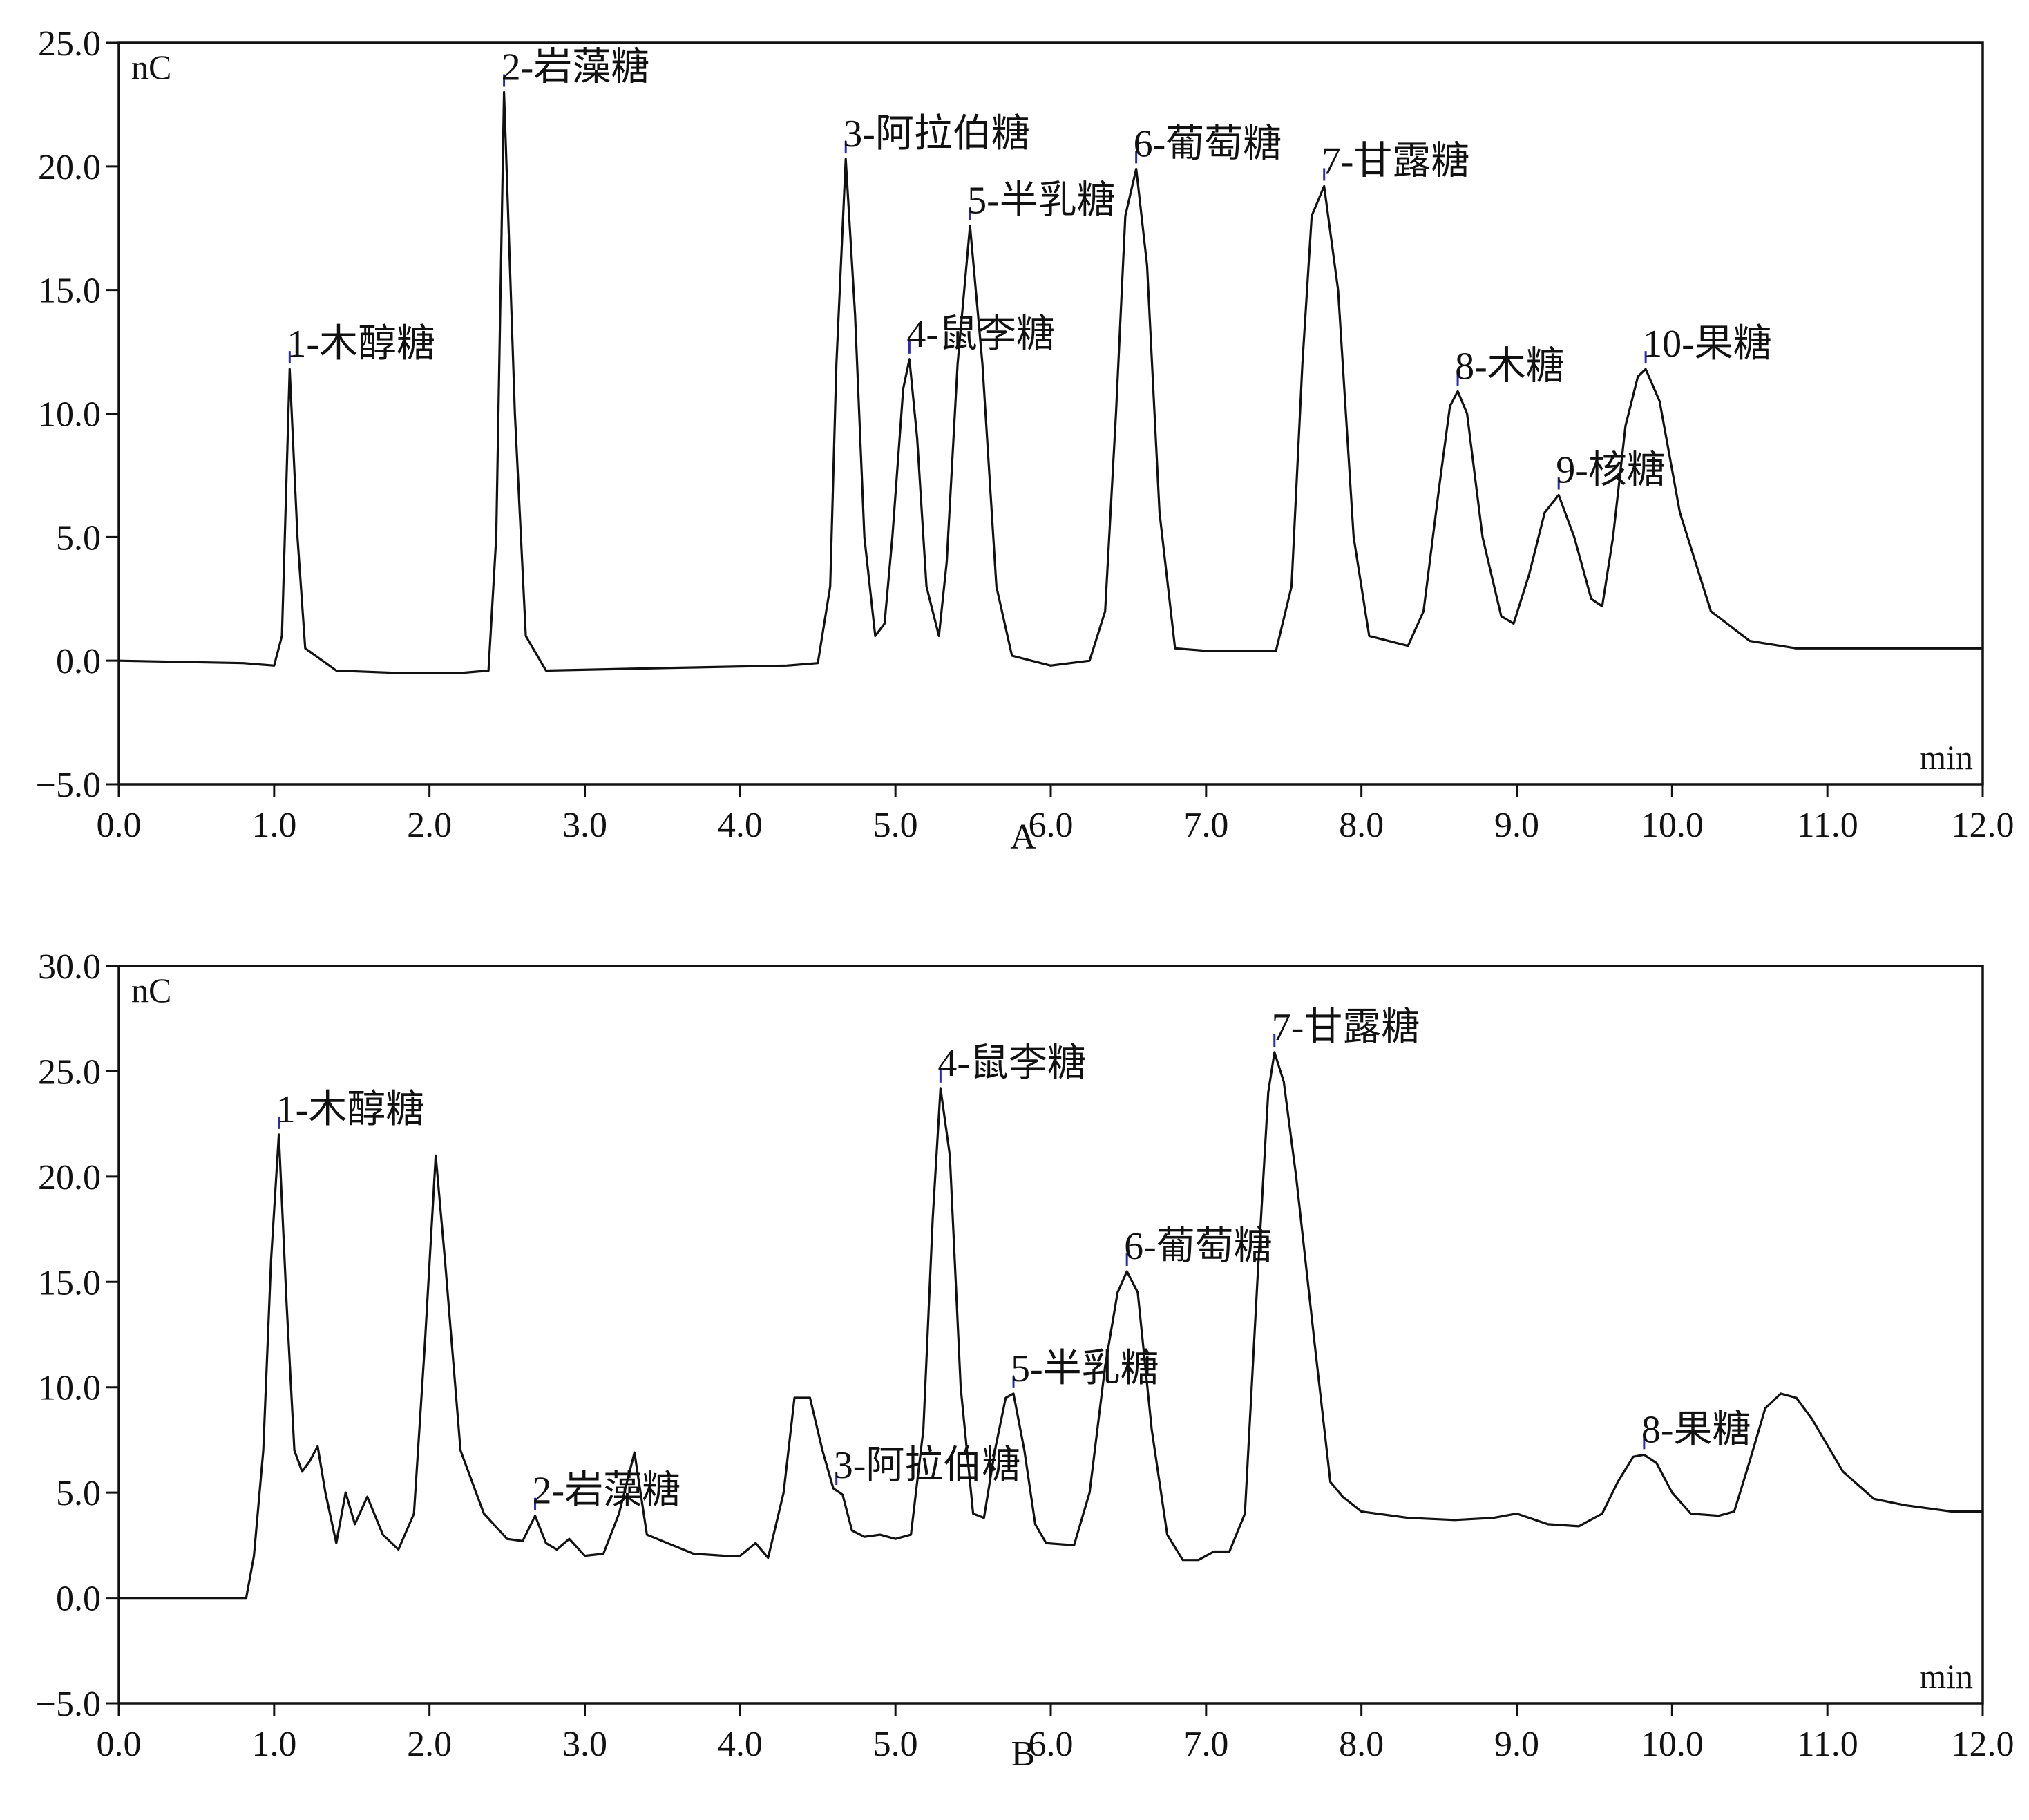 This screenshot has width=2029, height=1820. Describe the element at coordinates (1611, 470) in the screenshot. I see `peak-label: 9-核糖` at that location.